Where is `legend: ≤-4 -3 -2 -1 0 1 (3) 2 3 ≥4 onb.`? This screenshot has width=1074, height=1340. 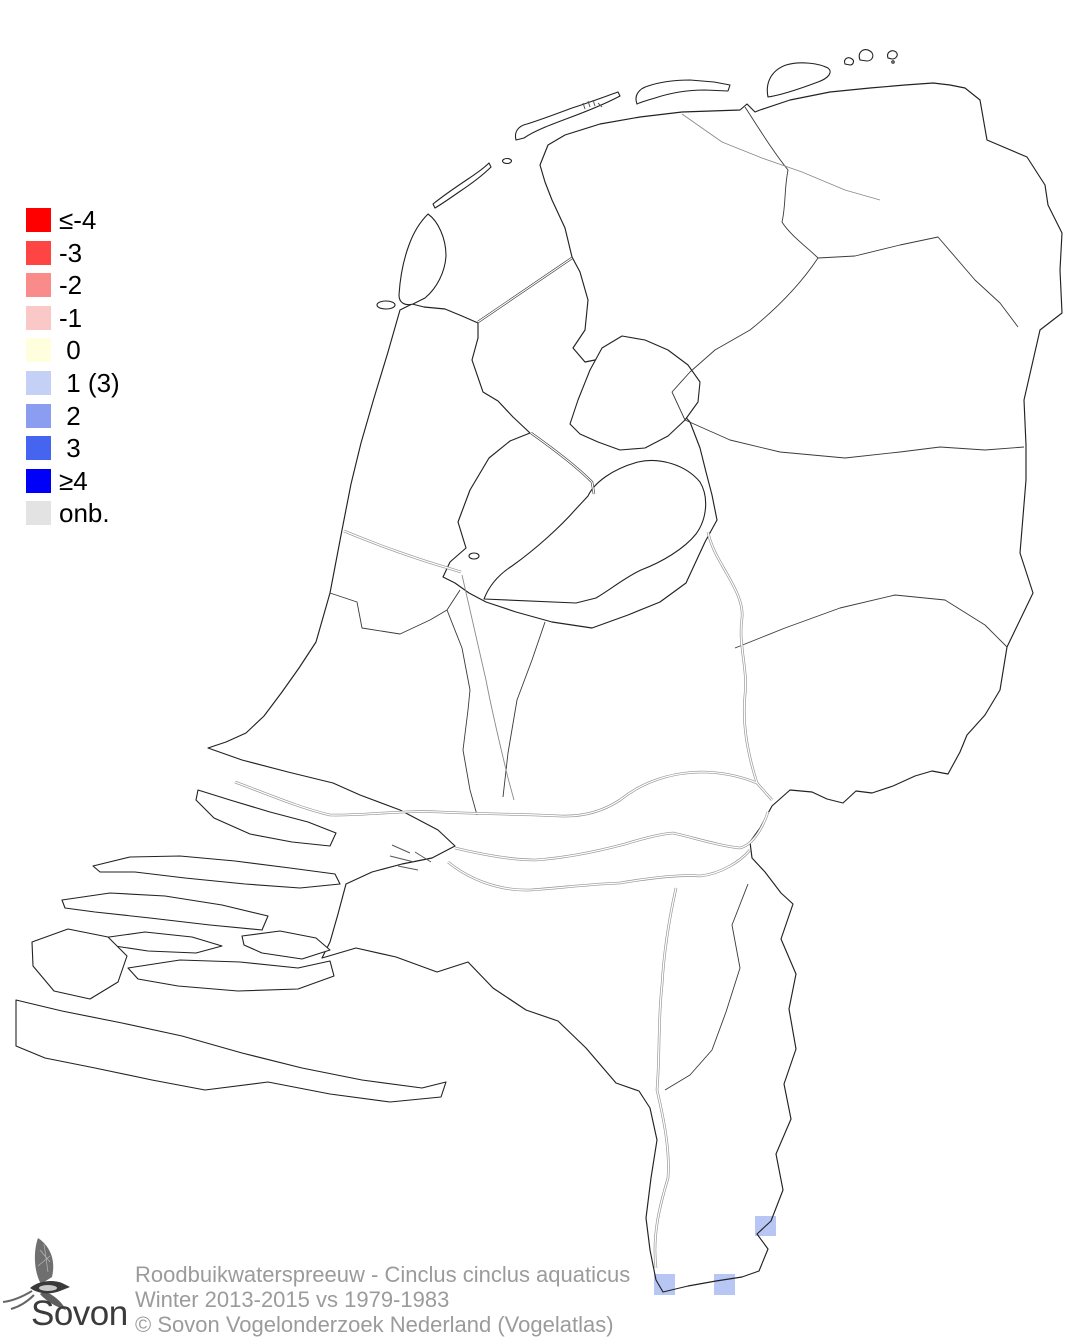 legend: ≤-4 -3 -2 -1 0 1 (3) 2 3 ≥4 onb. is located at coordinates (73, 369).